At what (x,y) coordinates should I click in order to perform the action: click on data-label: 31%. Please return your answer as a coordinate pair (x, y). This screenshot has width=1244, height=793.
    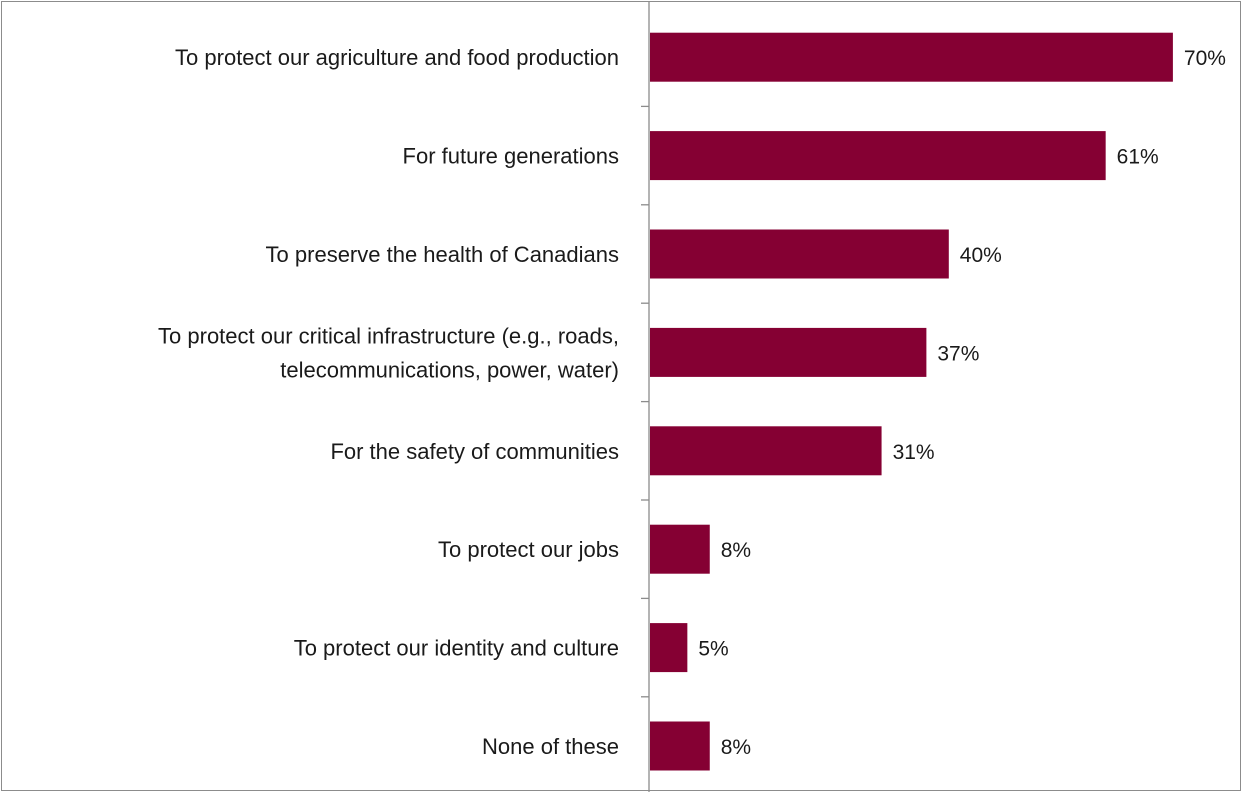
    Looking at the image, I should click on (914, 452).